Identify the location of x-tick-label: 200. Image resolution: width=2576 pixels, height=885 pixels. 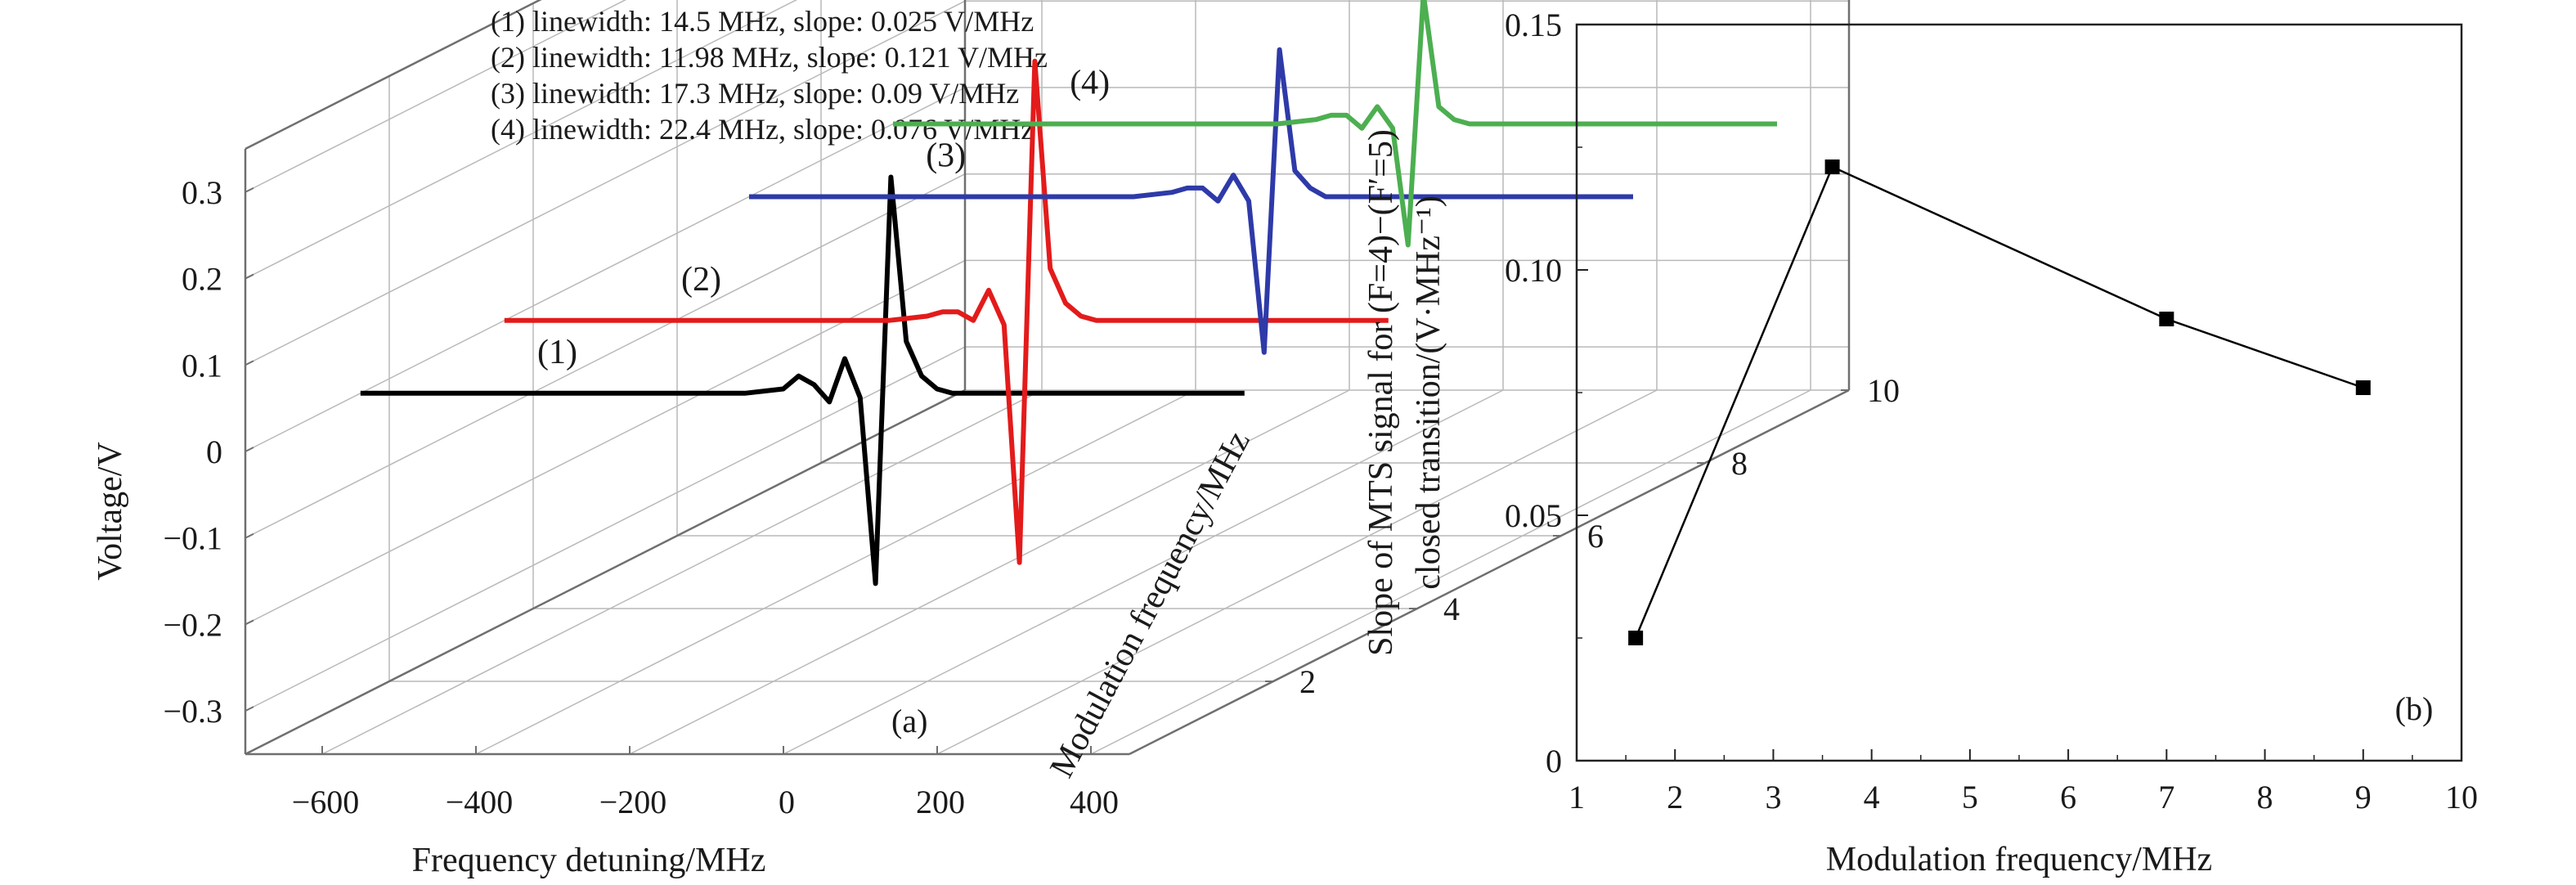
(941, 802).